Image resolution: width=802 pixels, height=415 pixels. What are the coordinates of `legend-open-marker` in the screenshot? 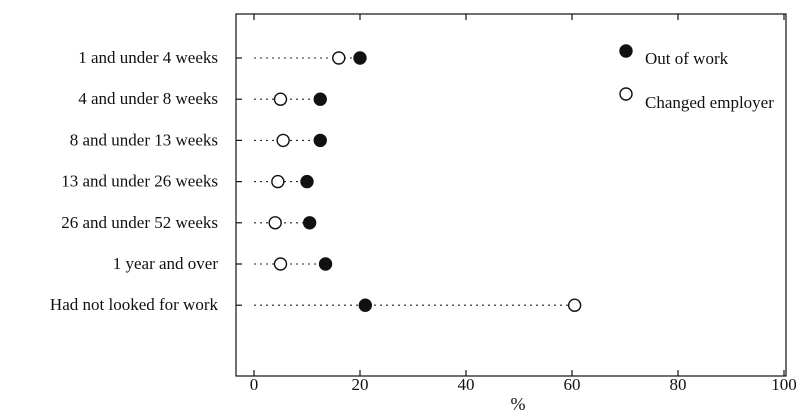 It's located at (626, 94).